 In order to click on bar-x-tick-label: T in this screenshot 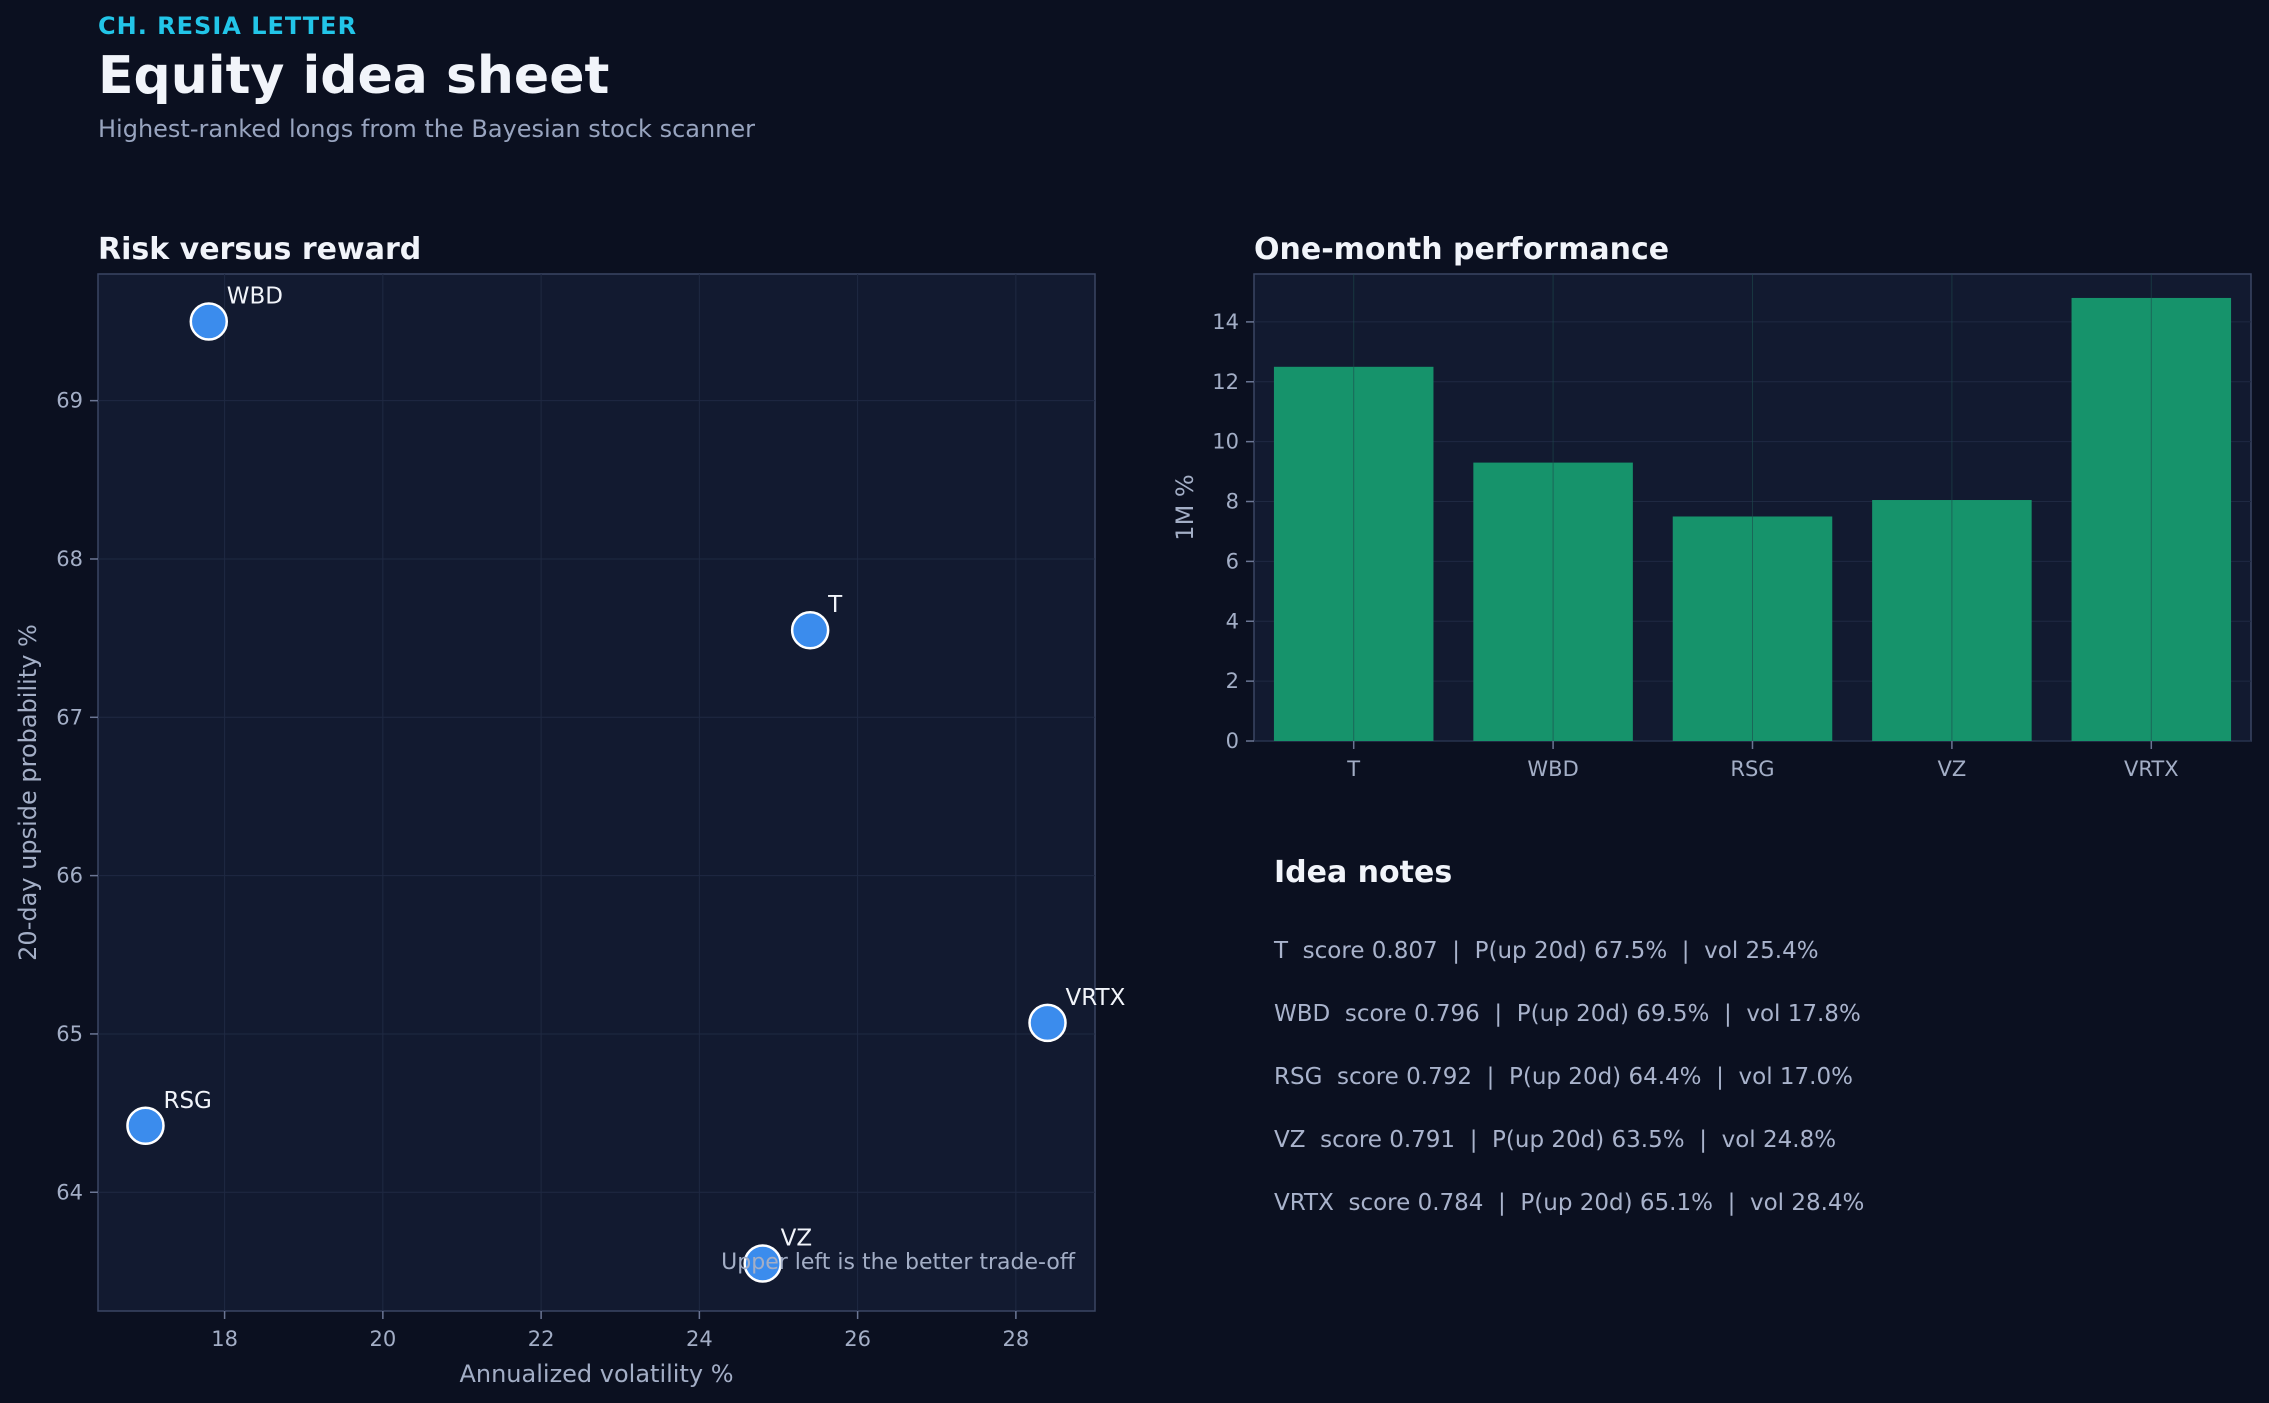, I will do `click(1353, 769)`.